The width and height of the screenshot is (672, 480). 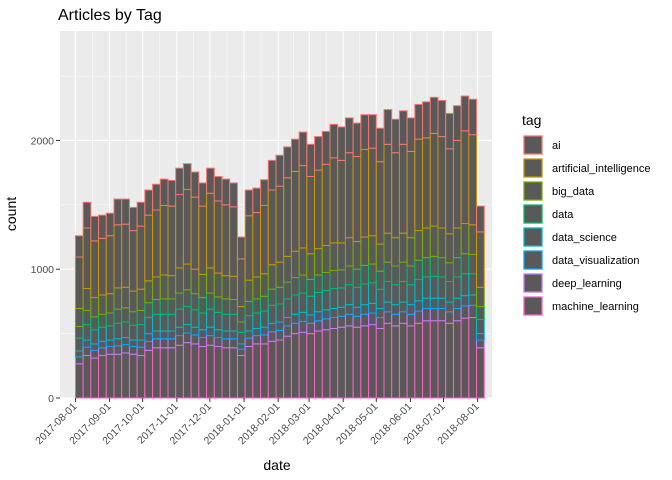 What do you see at coordinates (43, 270) in the screenshot?
I see `y-tick-labels: 0 1000 2000` at bounding box center [43, 270].